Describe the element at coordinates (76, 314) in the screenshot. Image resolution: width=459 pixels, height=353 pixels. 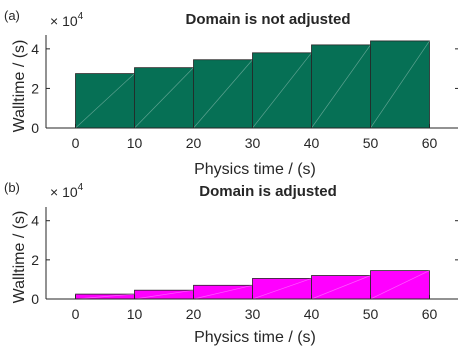
I see `x-tick-label-b-0: 0` at that location.